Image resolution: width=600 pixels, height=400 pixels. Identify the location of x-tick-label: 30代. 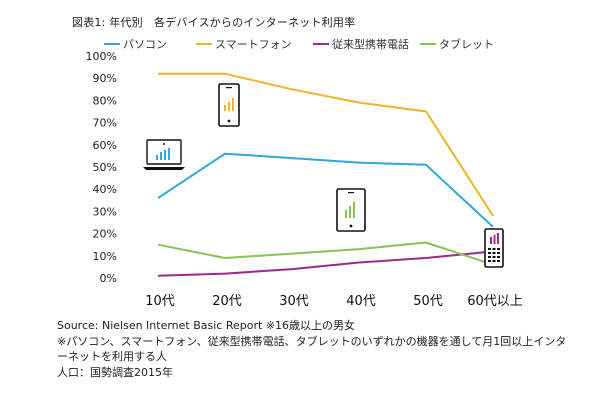
(294, 301).